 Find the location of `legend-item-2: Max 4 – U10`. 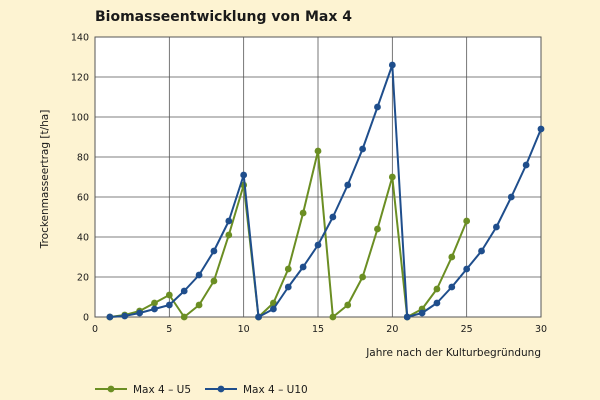

legend-item-2: Max 4 – U10 is located at coordinates (256, 390).